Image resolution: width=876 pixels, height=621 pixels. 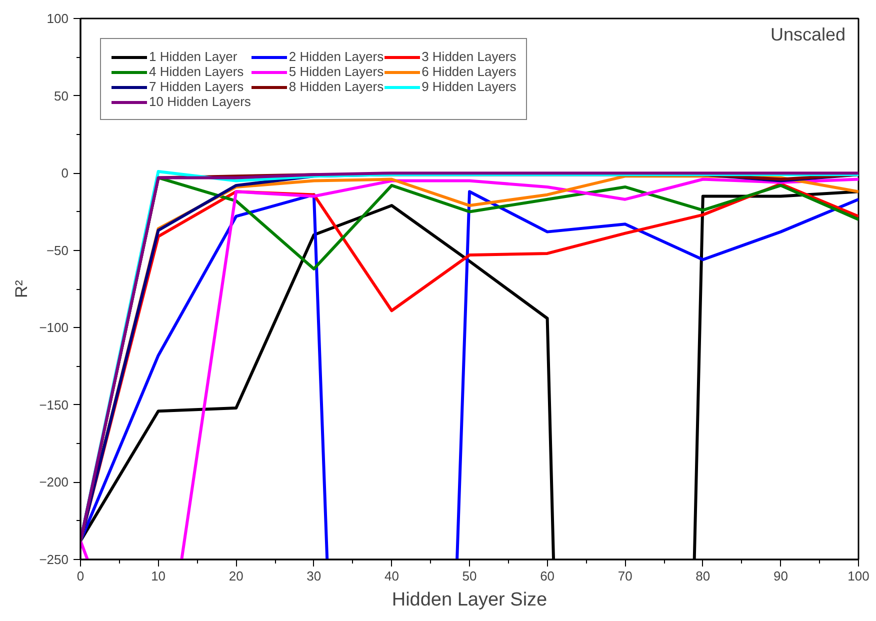 I want to click on x-tick-label: 20, so click(x=236, y=576).